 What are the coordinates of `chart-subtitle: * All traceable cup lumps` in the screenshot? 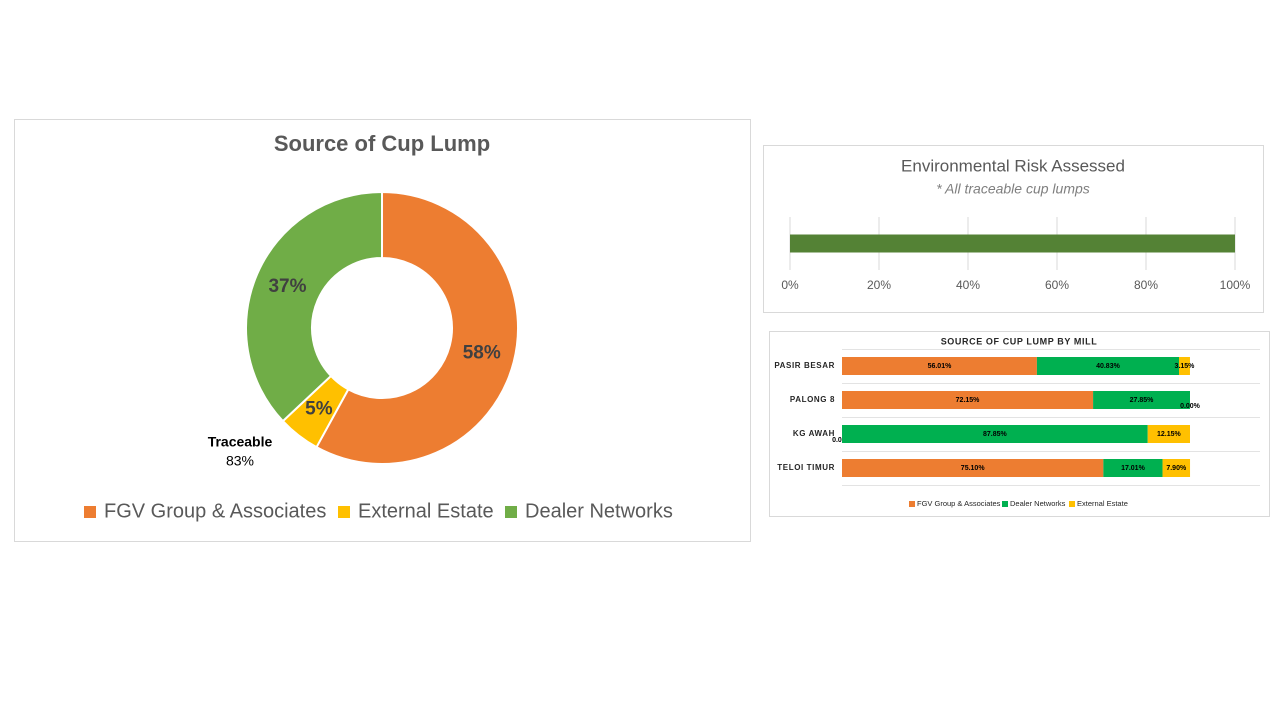 It's located at (1013, 189).